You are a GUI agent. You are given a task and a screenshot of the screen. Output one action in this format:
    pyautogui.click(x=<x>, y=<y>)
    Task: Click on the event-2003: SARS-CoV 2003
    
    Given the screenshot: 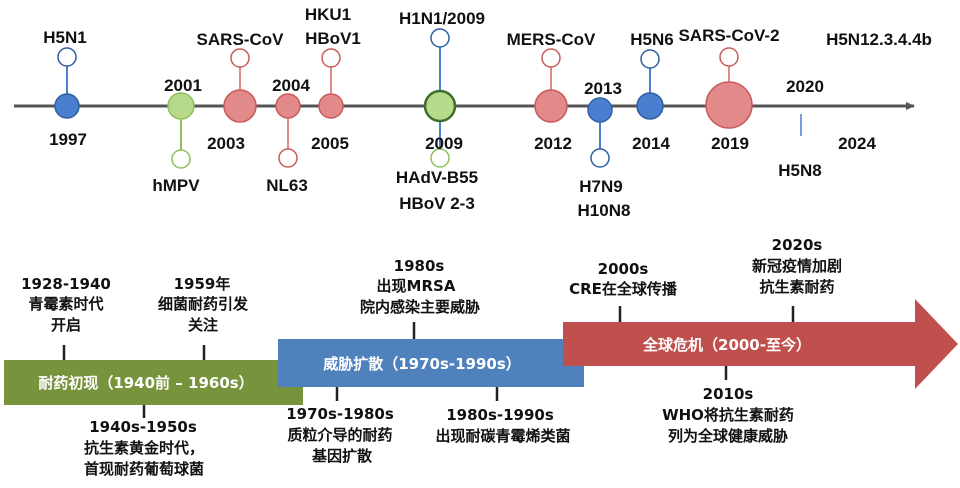 What is the action you would take?
    pyautogui.click(x=241, y=91)
    